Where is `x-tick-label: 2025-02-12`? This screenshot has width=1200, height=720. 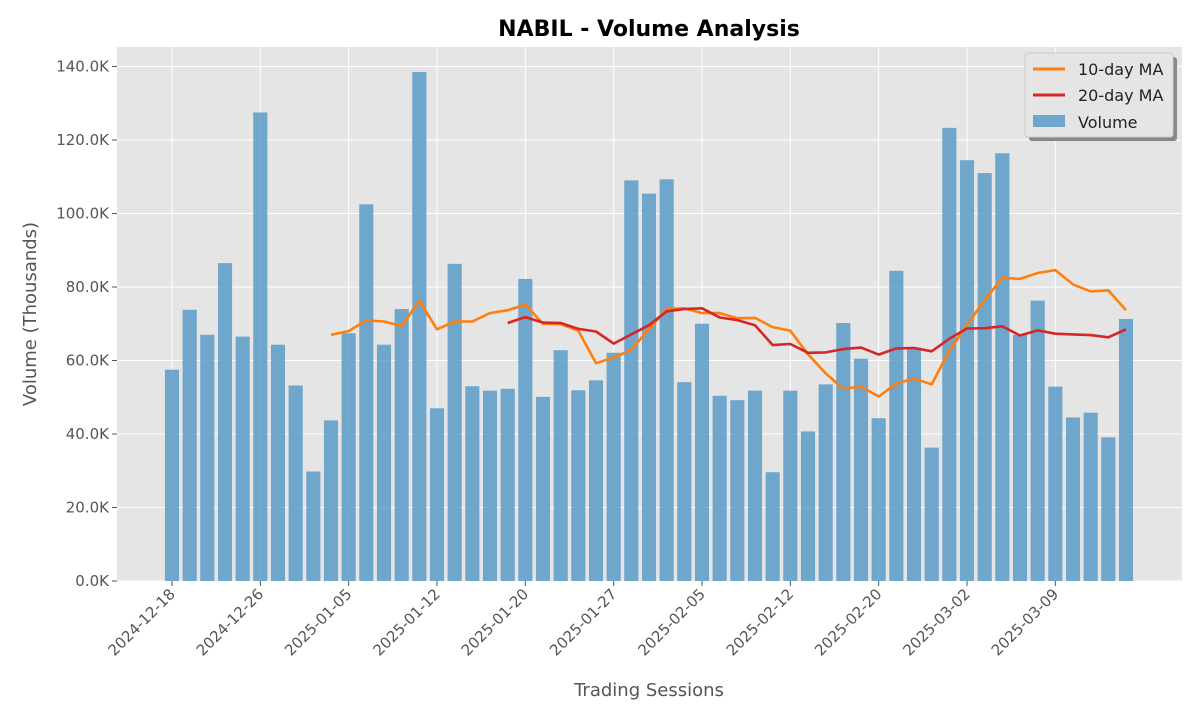 x-tick-label: 2025-02-12 is located at coordinates (760, 622).